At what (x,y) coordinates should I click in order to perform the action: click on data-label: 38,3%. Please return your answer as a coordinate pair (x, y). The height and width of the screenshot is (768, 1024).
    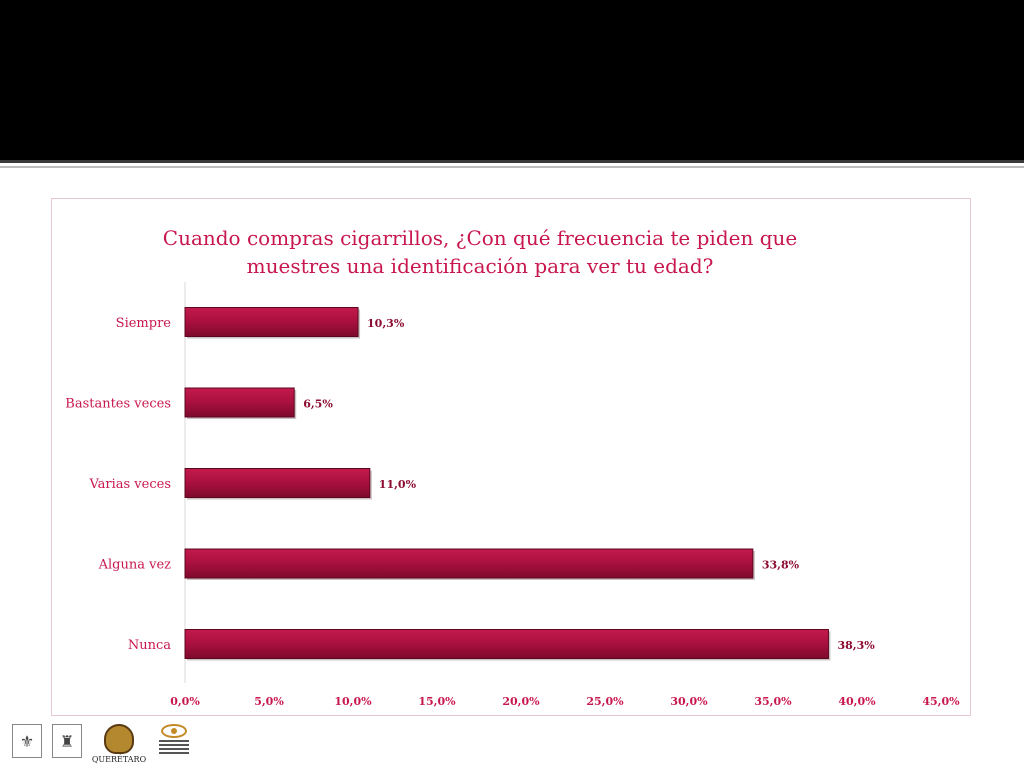
    Looking at the image, I should click on (856, 645).